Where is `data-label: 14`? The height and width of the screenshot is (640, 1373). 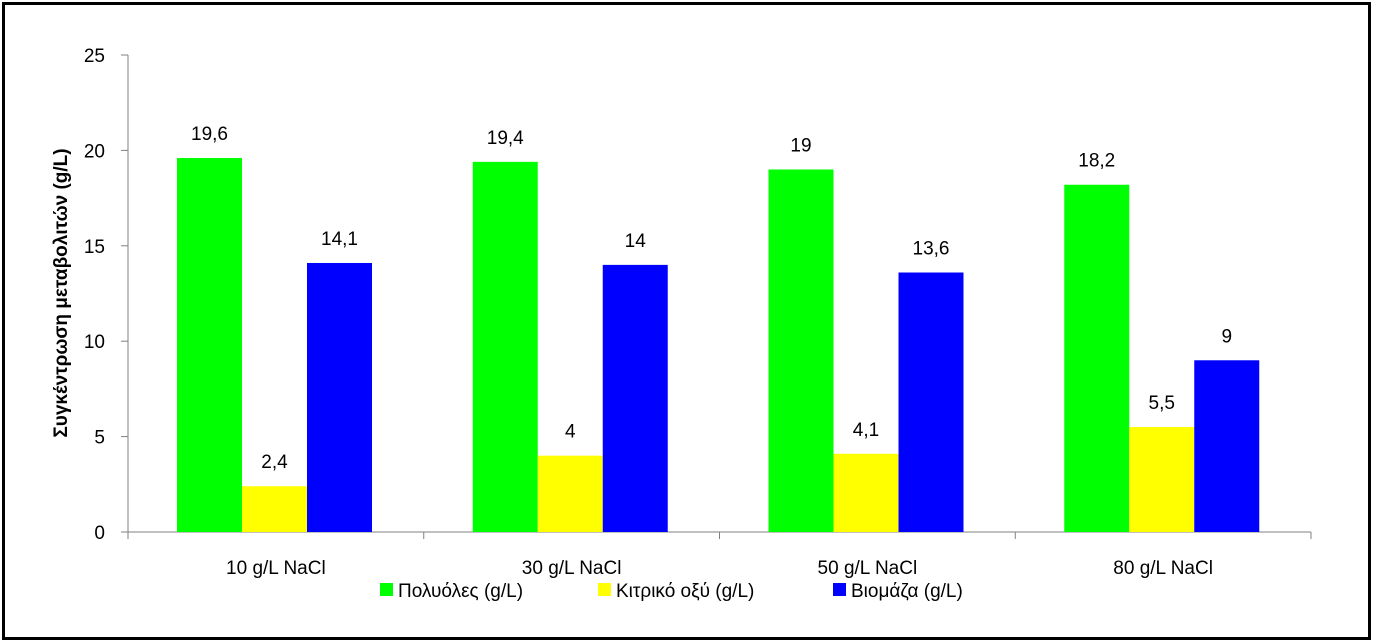
data-label: 14 is located at coordinates (636, 241).